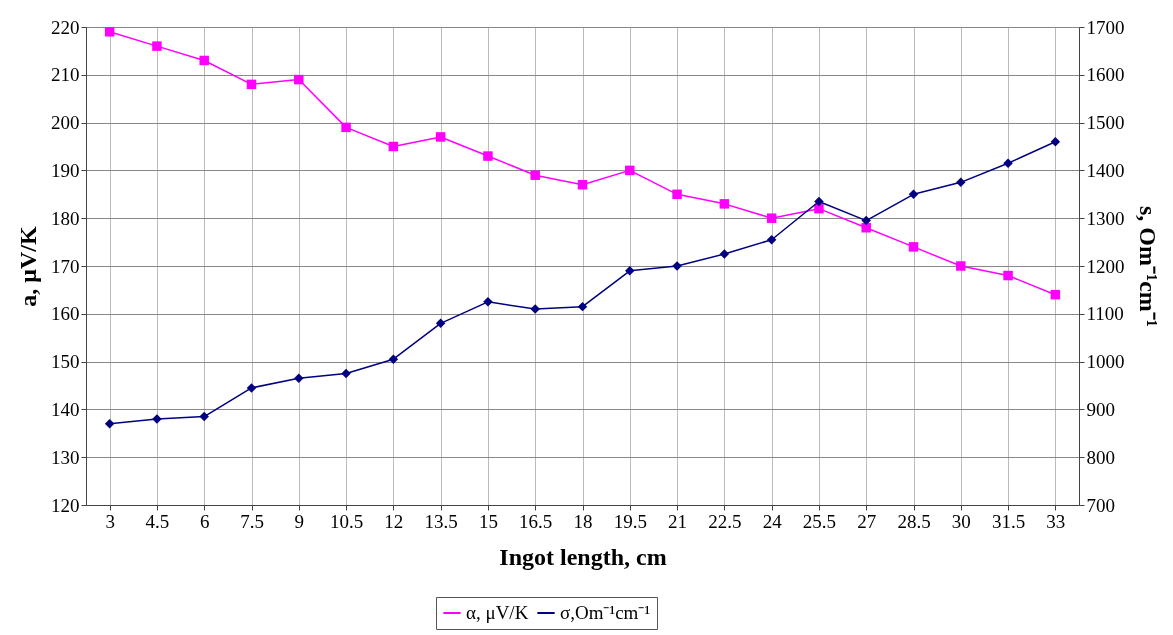  Describe the element at coordinates (678, 521) in the screenshot. I see `x-tick-label: 21` at that location.